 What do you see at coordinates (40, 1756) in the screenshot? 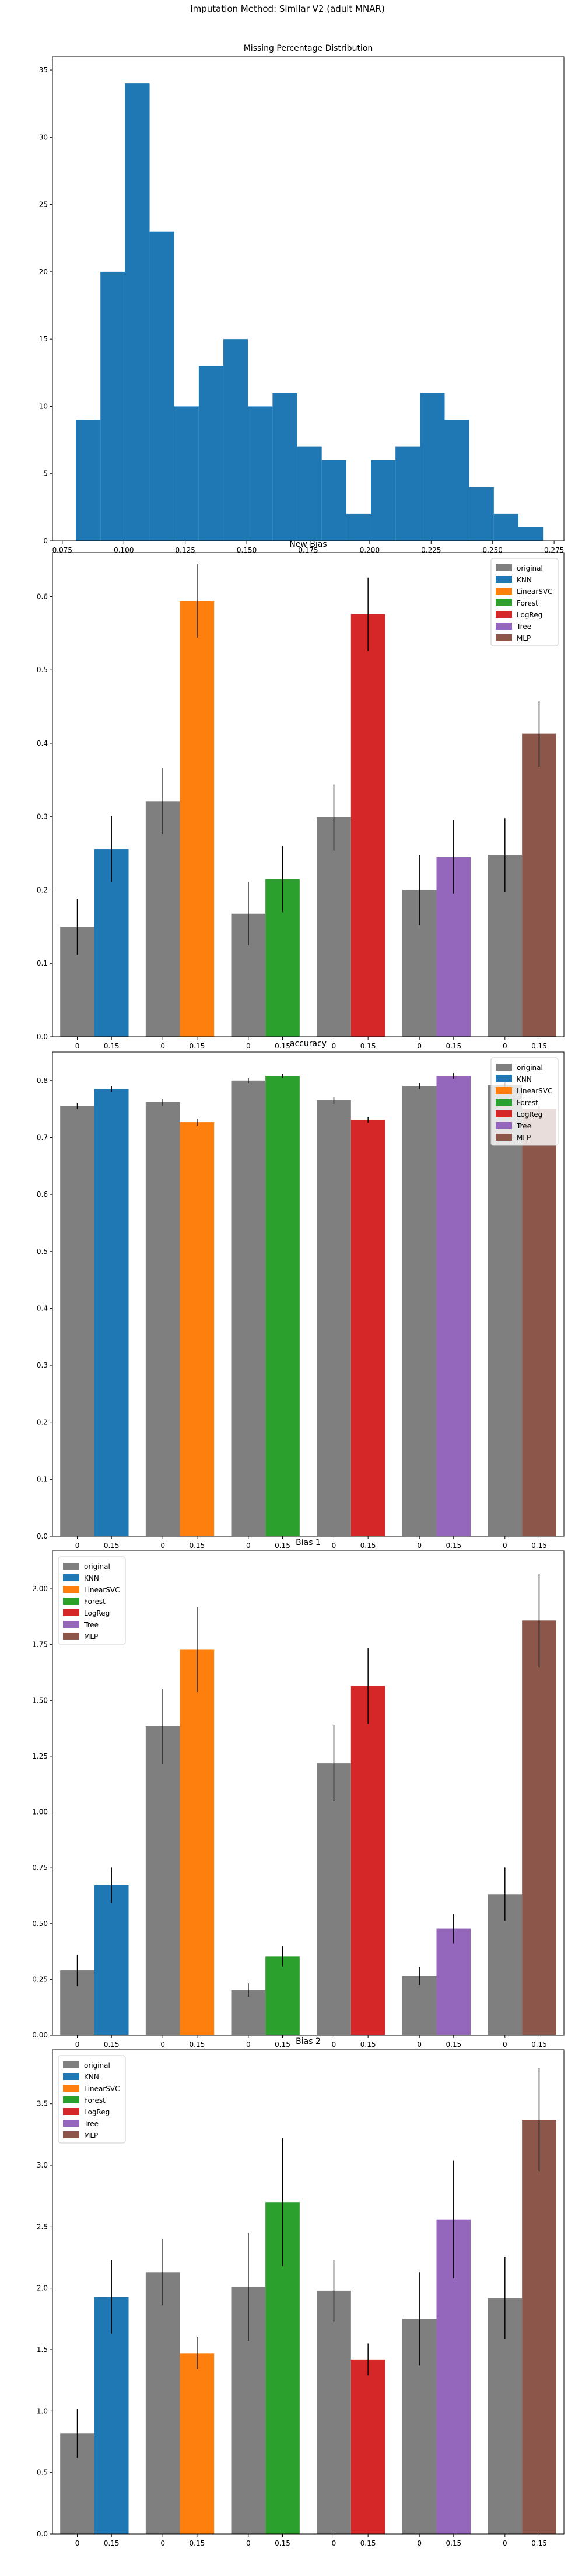
I see `y-tick-label-5: 1.25` at bounding box center [40, 1756].